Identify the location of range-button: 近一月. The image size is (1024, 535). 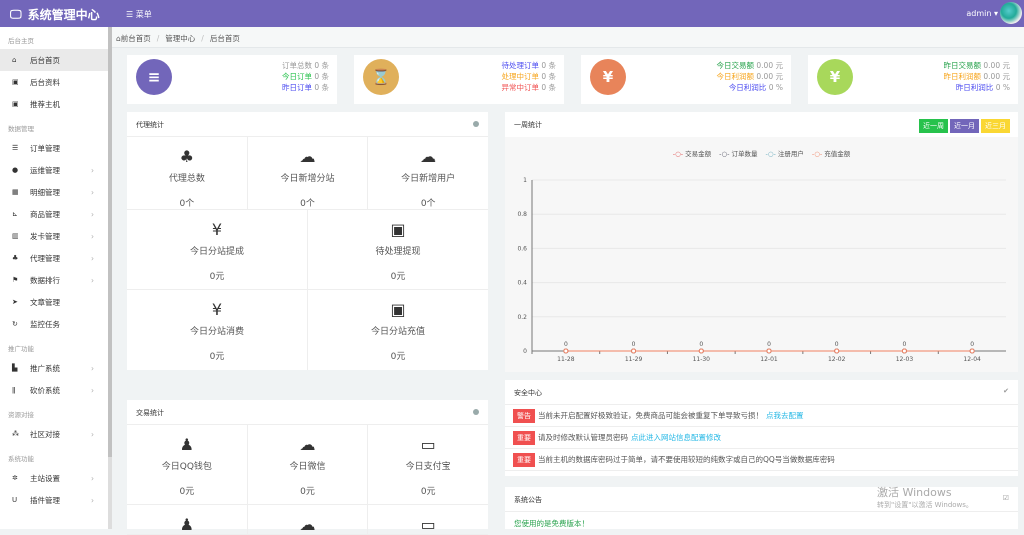
(964, 126).